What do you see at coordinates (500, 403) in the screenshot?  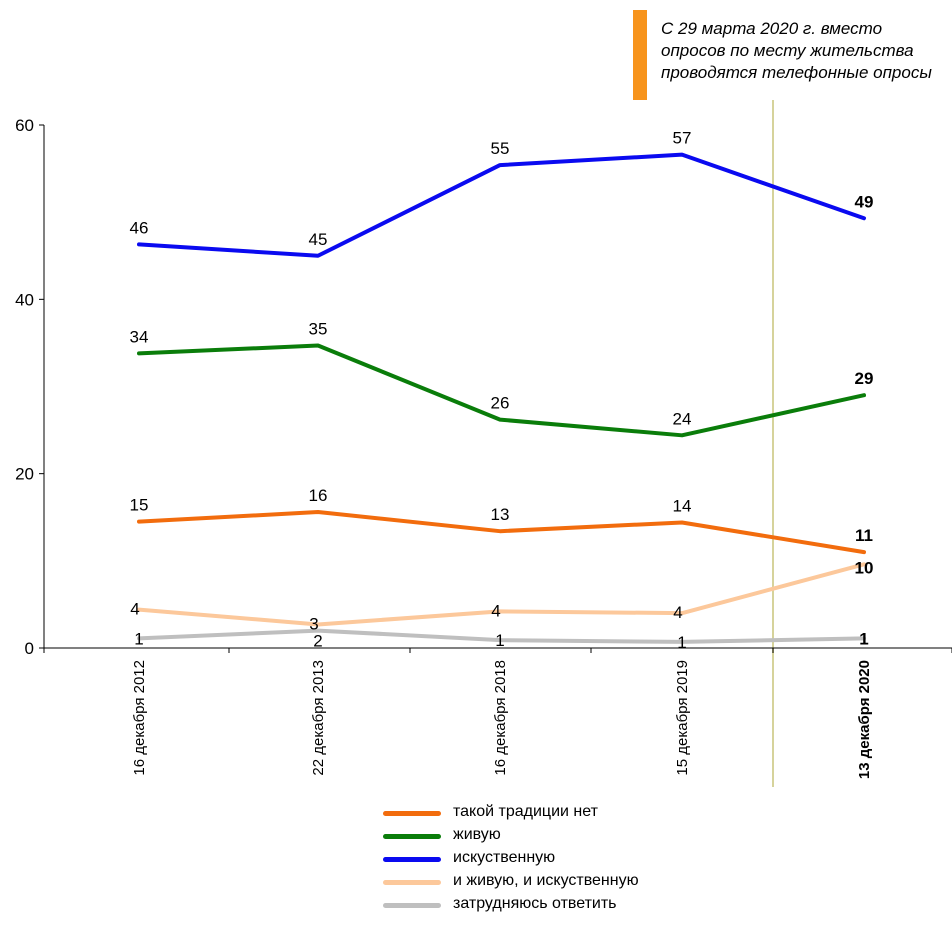 I see `data-label: 26` at bounding box center [500, 403].